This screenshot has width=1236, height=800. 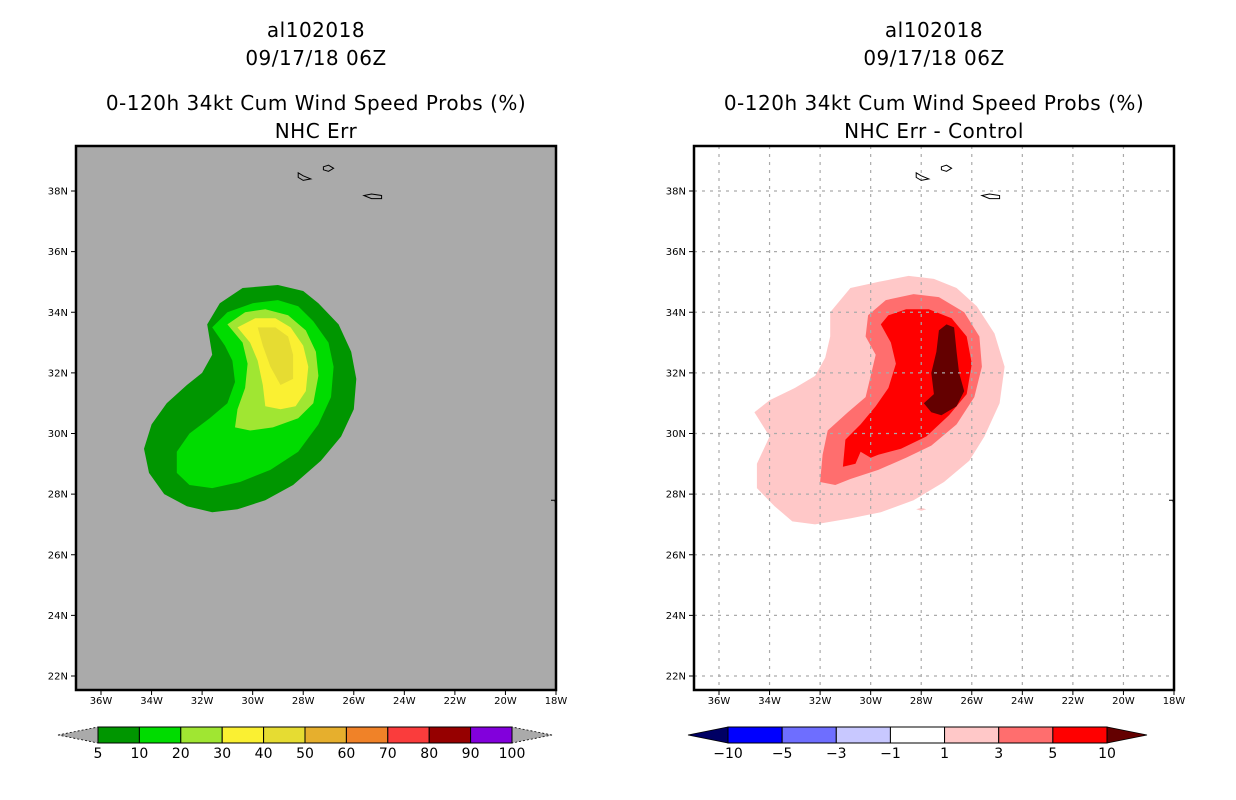 I want to click on colorbar: 5 10 20 30 40 50 60 70 80 90 100, so click(x=305, y=744).